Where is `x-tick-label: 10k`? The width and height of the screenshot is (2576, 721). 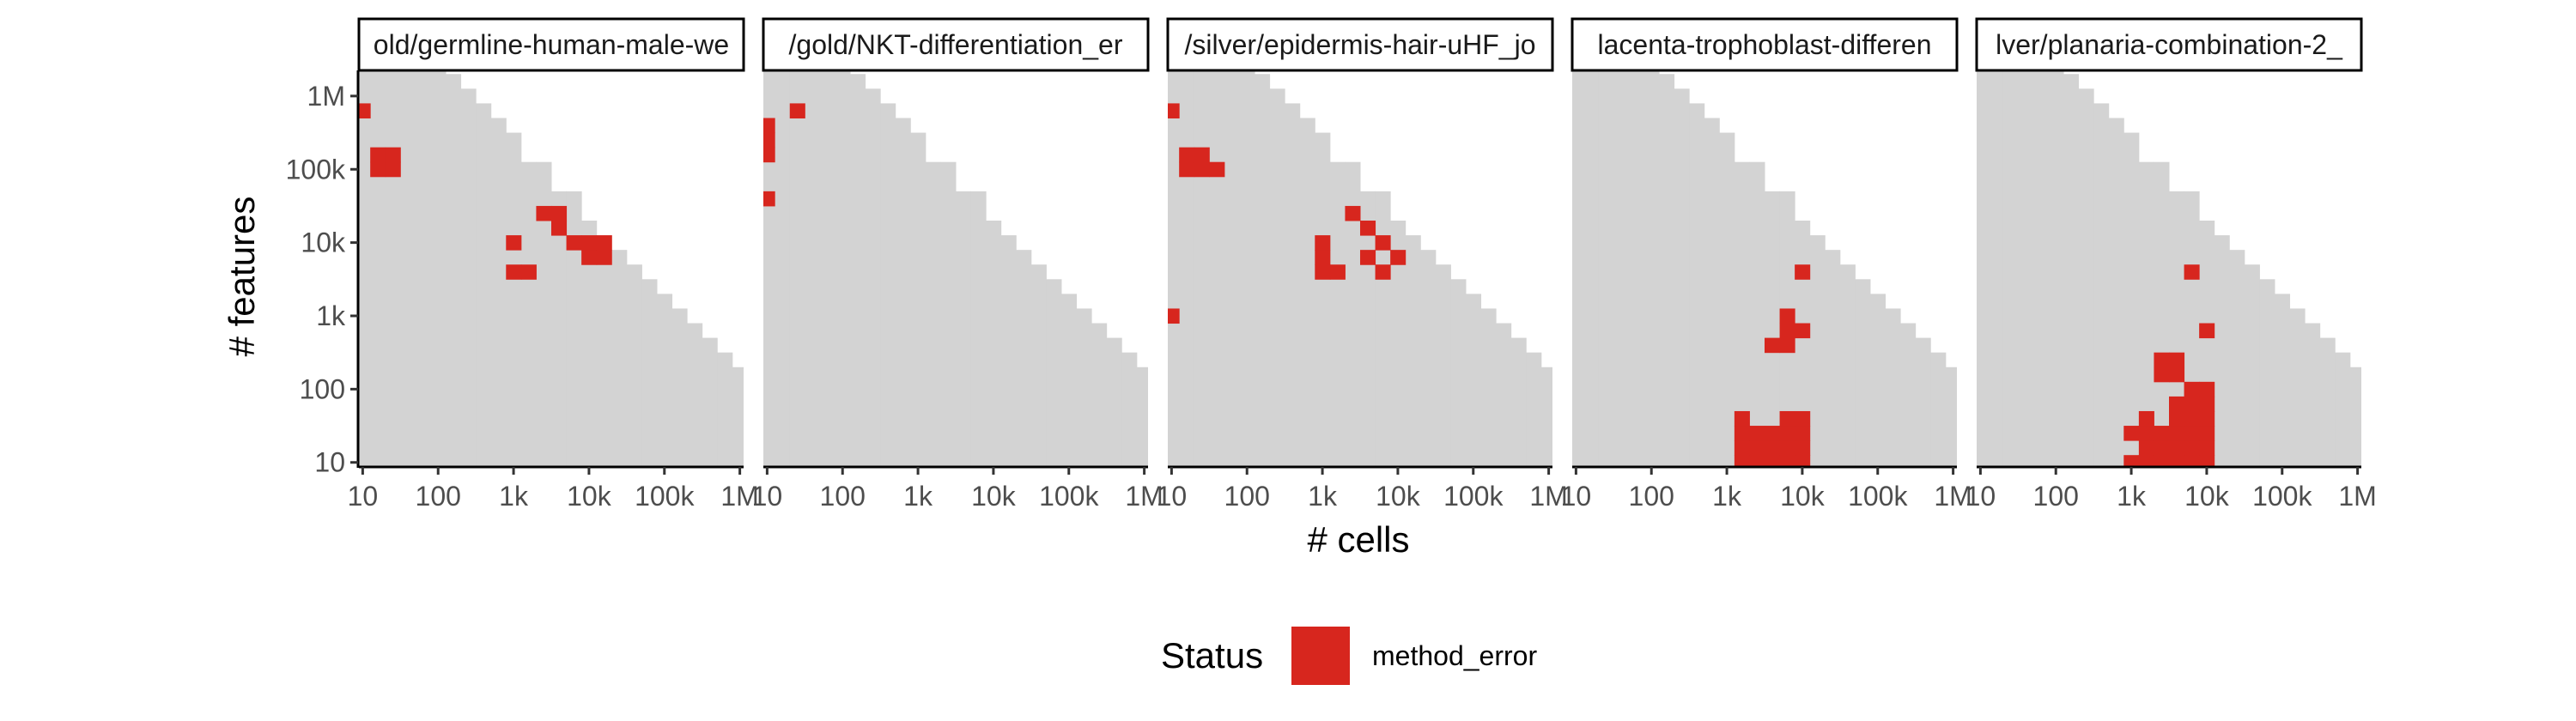
x-tick-label: 10k is located at coordinates (2207, 496).